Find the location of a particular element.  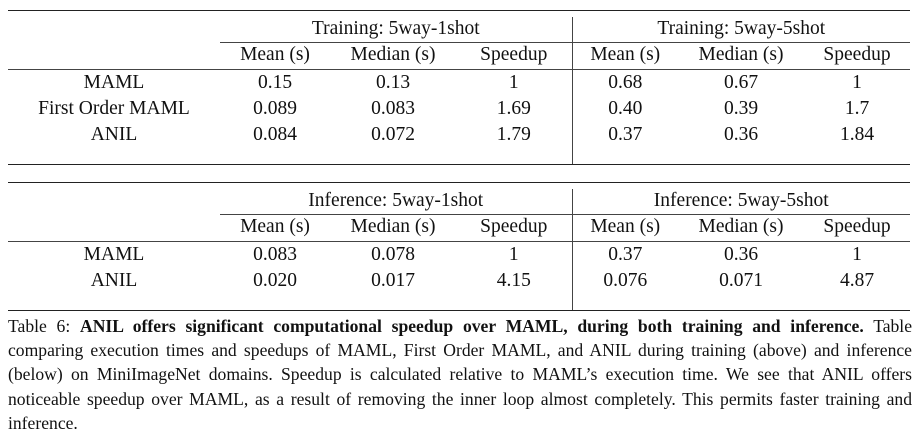

table-cell: 1.69 is located at coordinates (514, 109).